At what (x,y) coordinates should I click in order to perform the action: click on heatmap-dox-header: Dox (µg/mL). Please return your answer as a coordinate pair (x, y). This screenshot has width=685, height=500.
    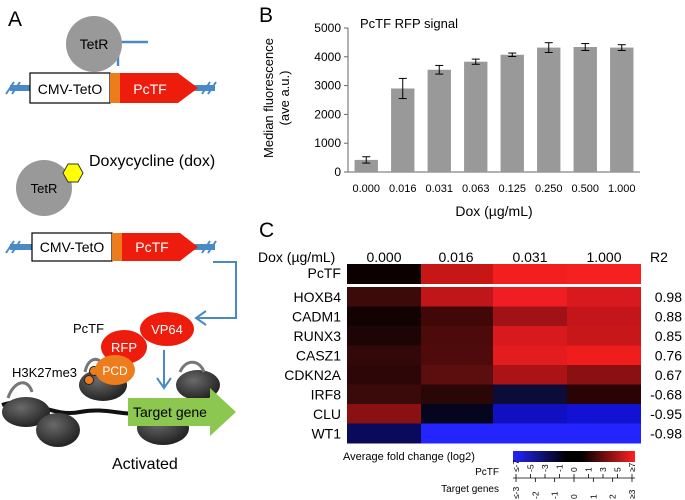
    Looking at the image, I should click on (296, 257).